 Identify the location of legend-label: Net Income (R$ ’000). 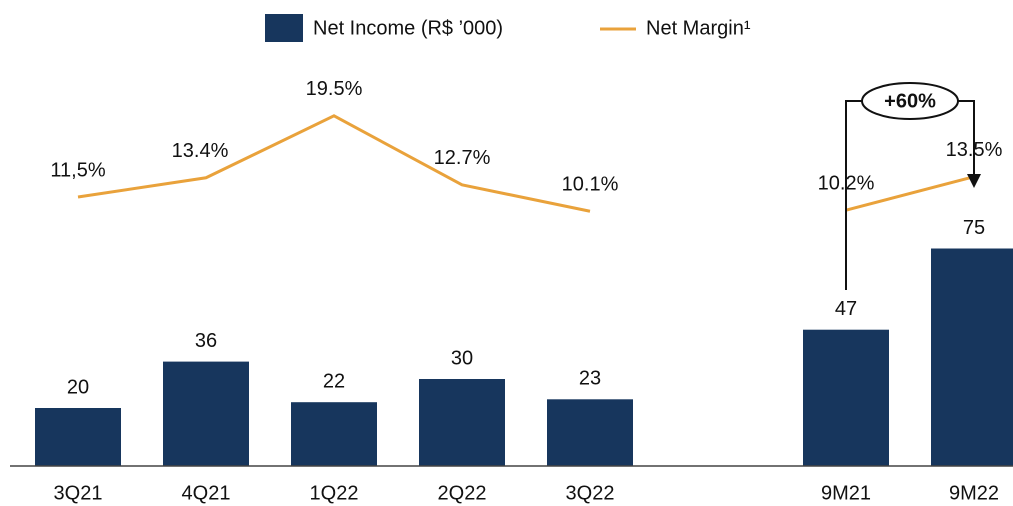
(408, 28).